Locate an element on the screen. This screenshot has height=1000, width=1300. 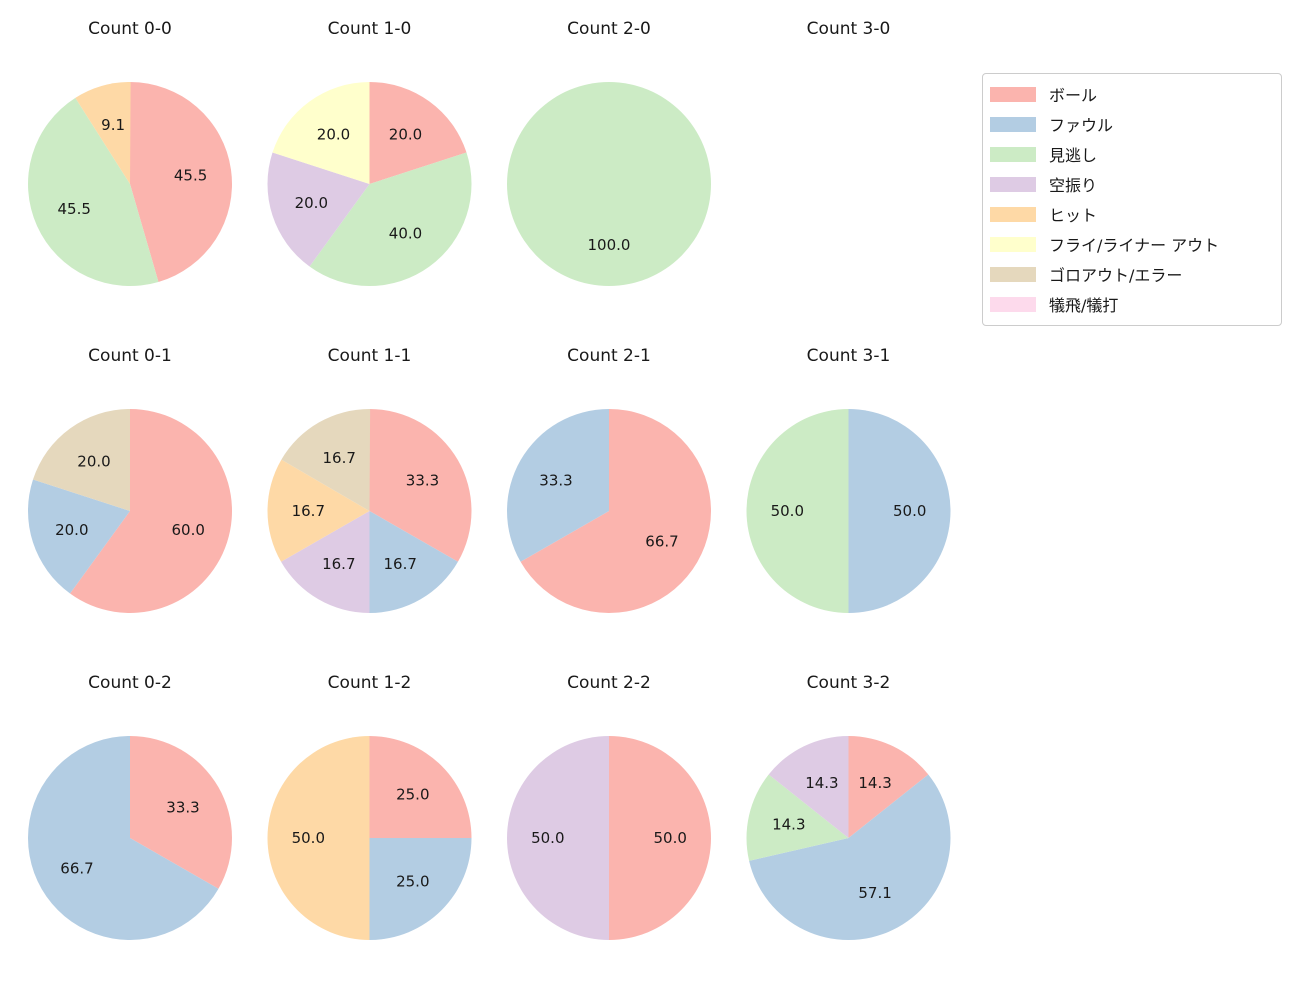
legend-label: 見逃し is located at coordinates (1073, 155).